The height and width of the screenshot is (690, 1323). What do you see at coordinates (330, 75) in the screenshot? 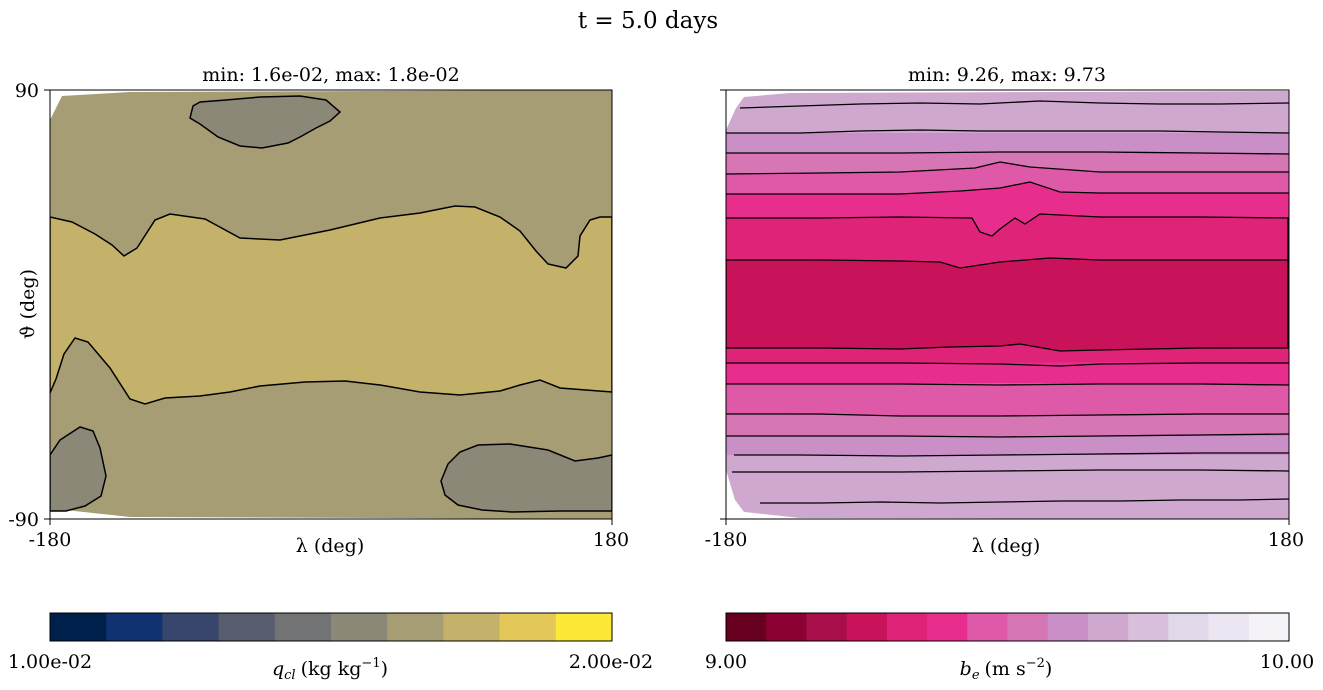
I see `panel-qcl-title: min: 1.6e-02, max: 1.8e-02` at bounding box center [330, 75].